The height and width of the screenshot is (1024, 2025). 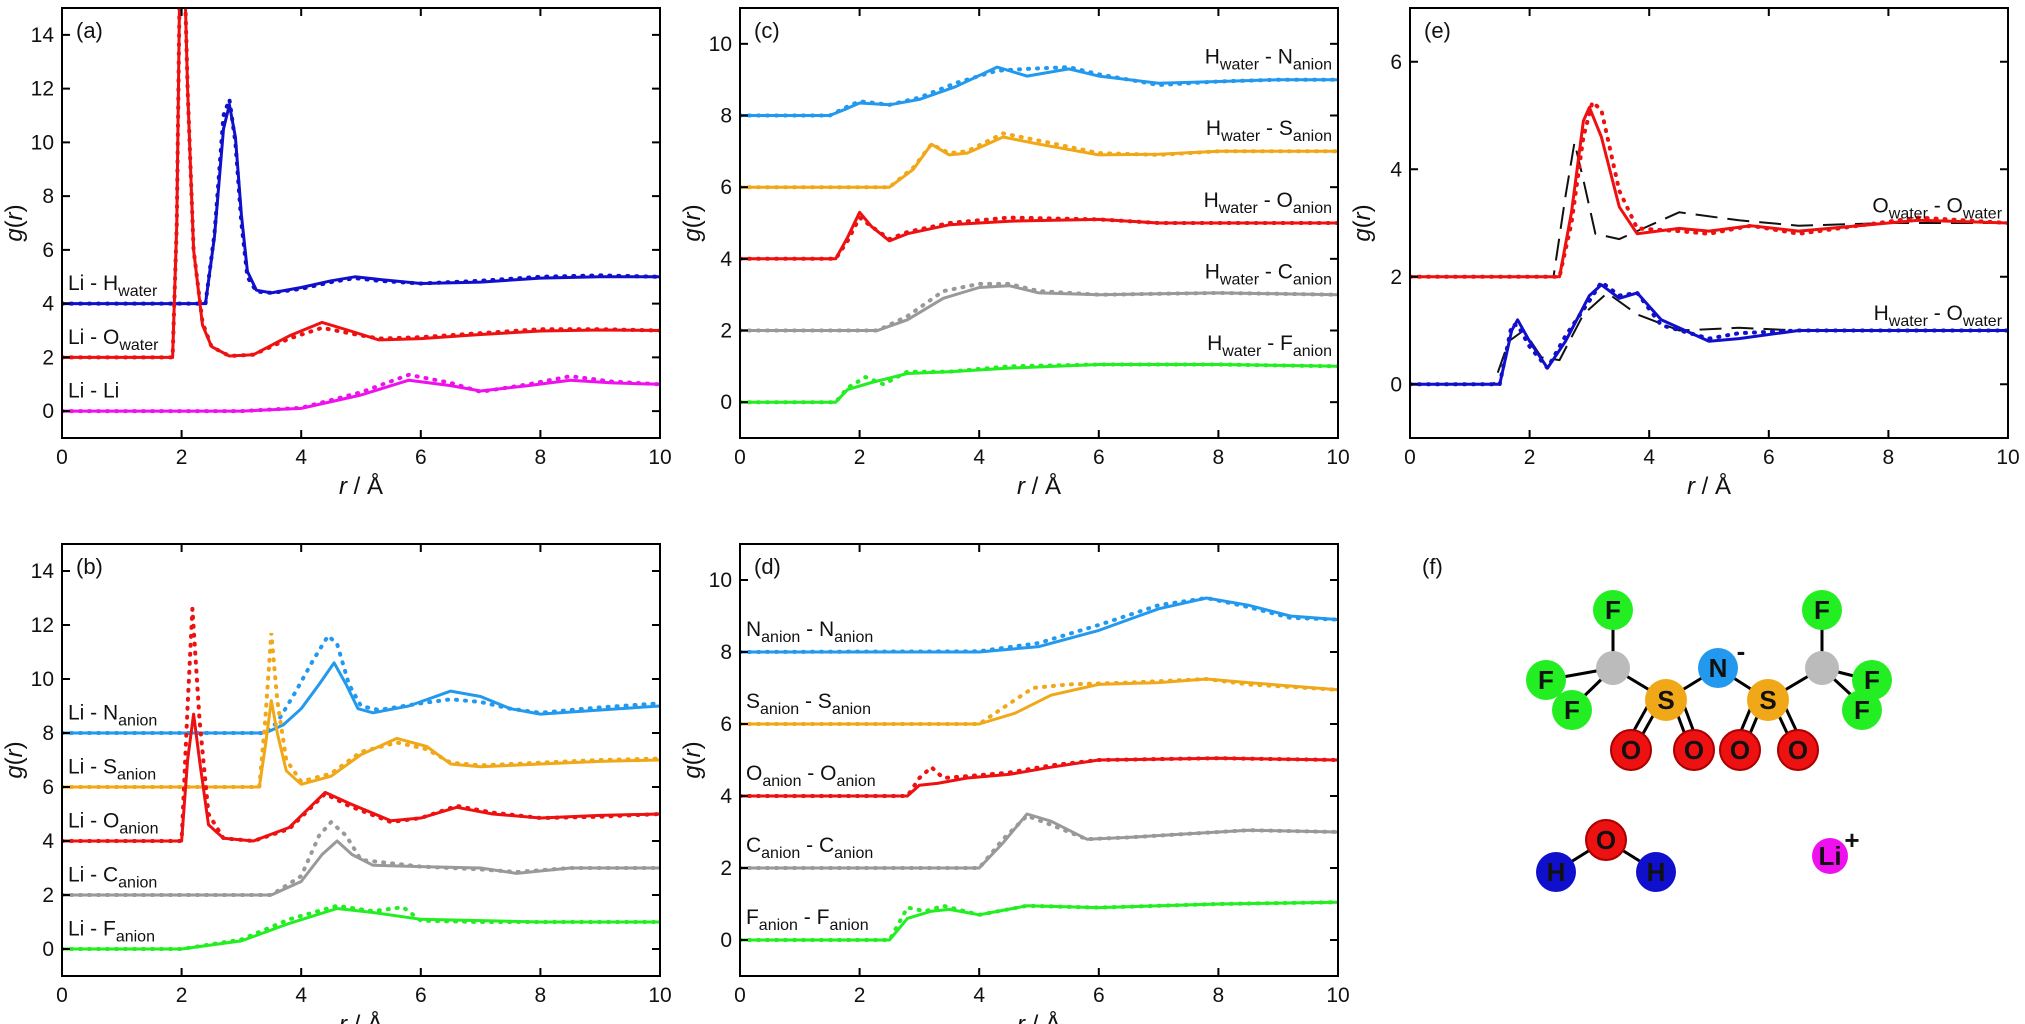 I want to click on curve-label: Canion - Canion, so click(x=809, y=848).